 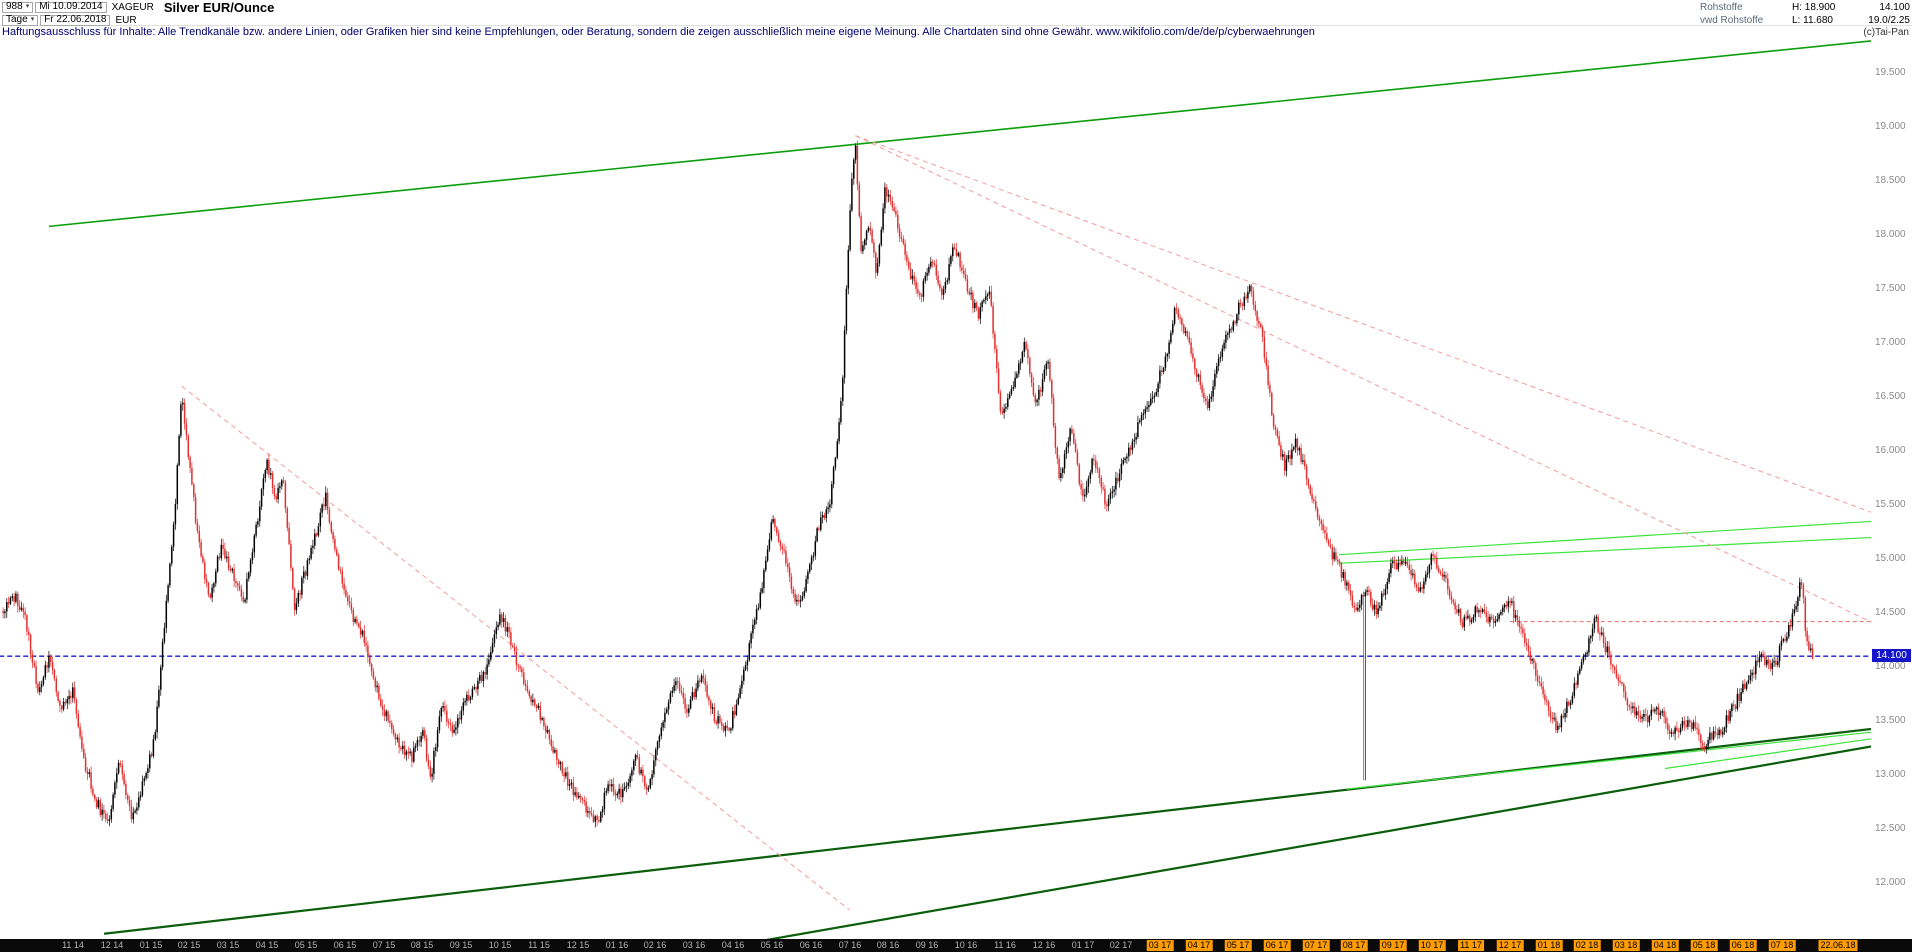 What do you see at coordinates (927, 945) in the screenshot?
I see `x-axis-label: 09 16` at bounding box center [927, 945].